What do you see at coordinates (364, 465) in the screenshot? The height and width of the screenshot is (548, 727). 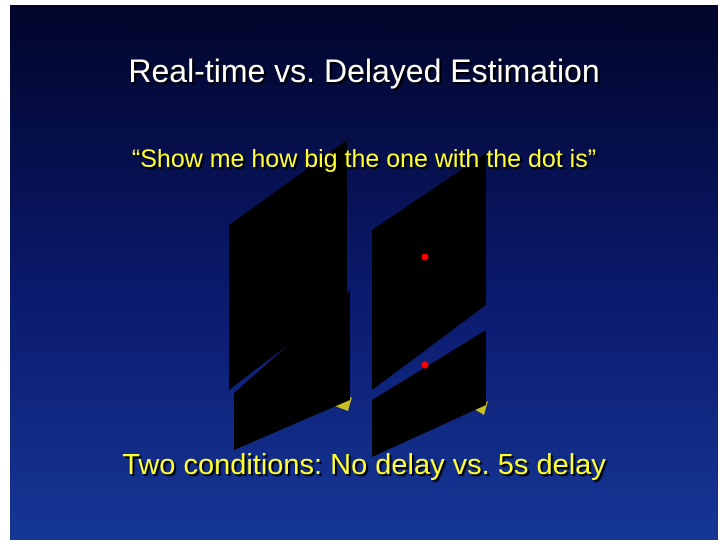 I see `conditions: Two conditions: No delay vs. 5s delay` at bounding box center [364, 465].